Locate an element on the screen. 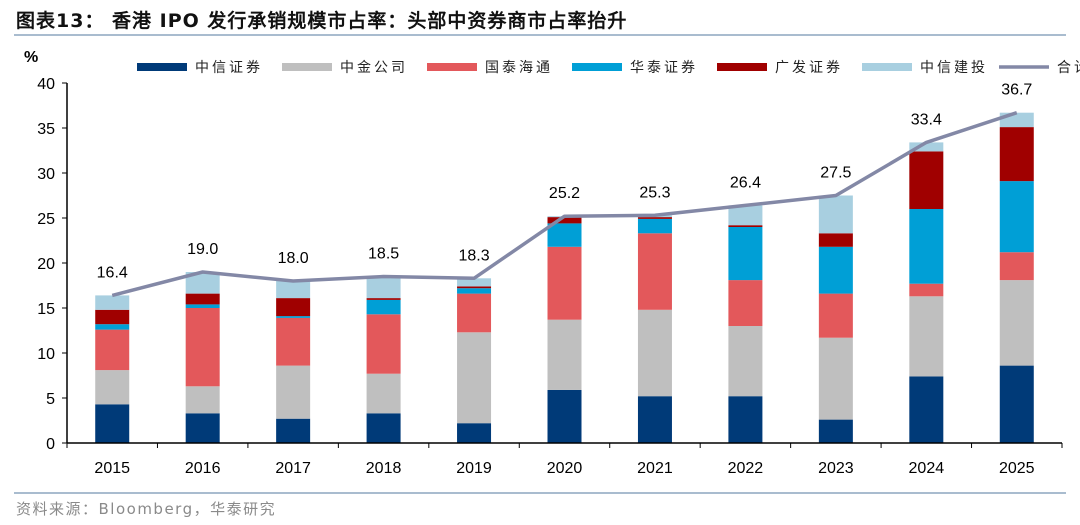  x-tick-label: 2015 is located at coordinates (112, 468).